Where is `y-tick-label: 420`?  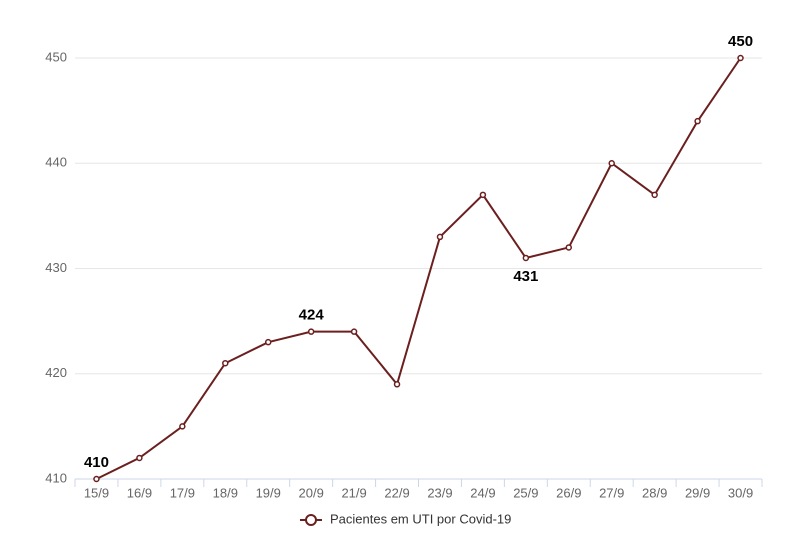
y-tick-label: 420 is located at coordinates (56, 372).